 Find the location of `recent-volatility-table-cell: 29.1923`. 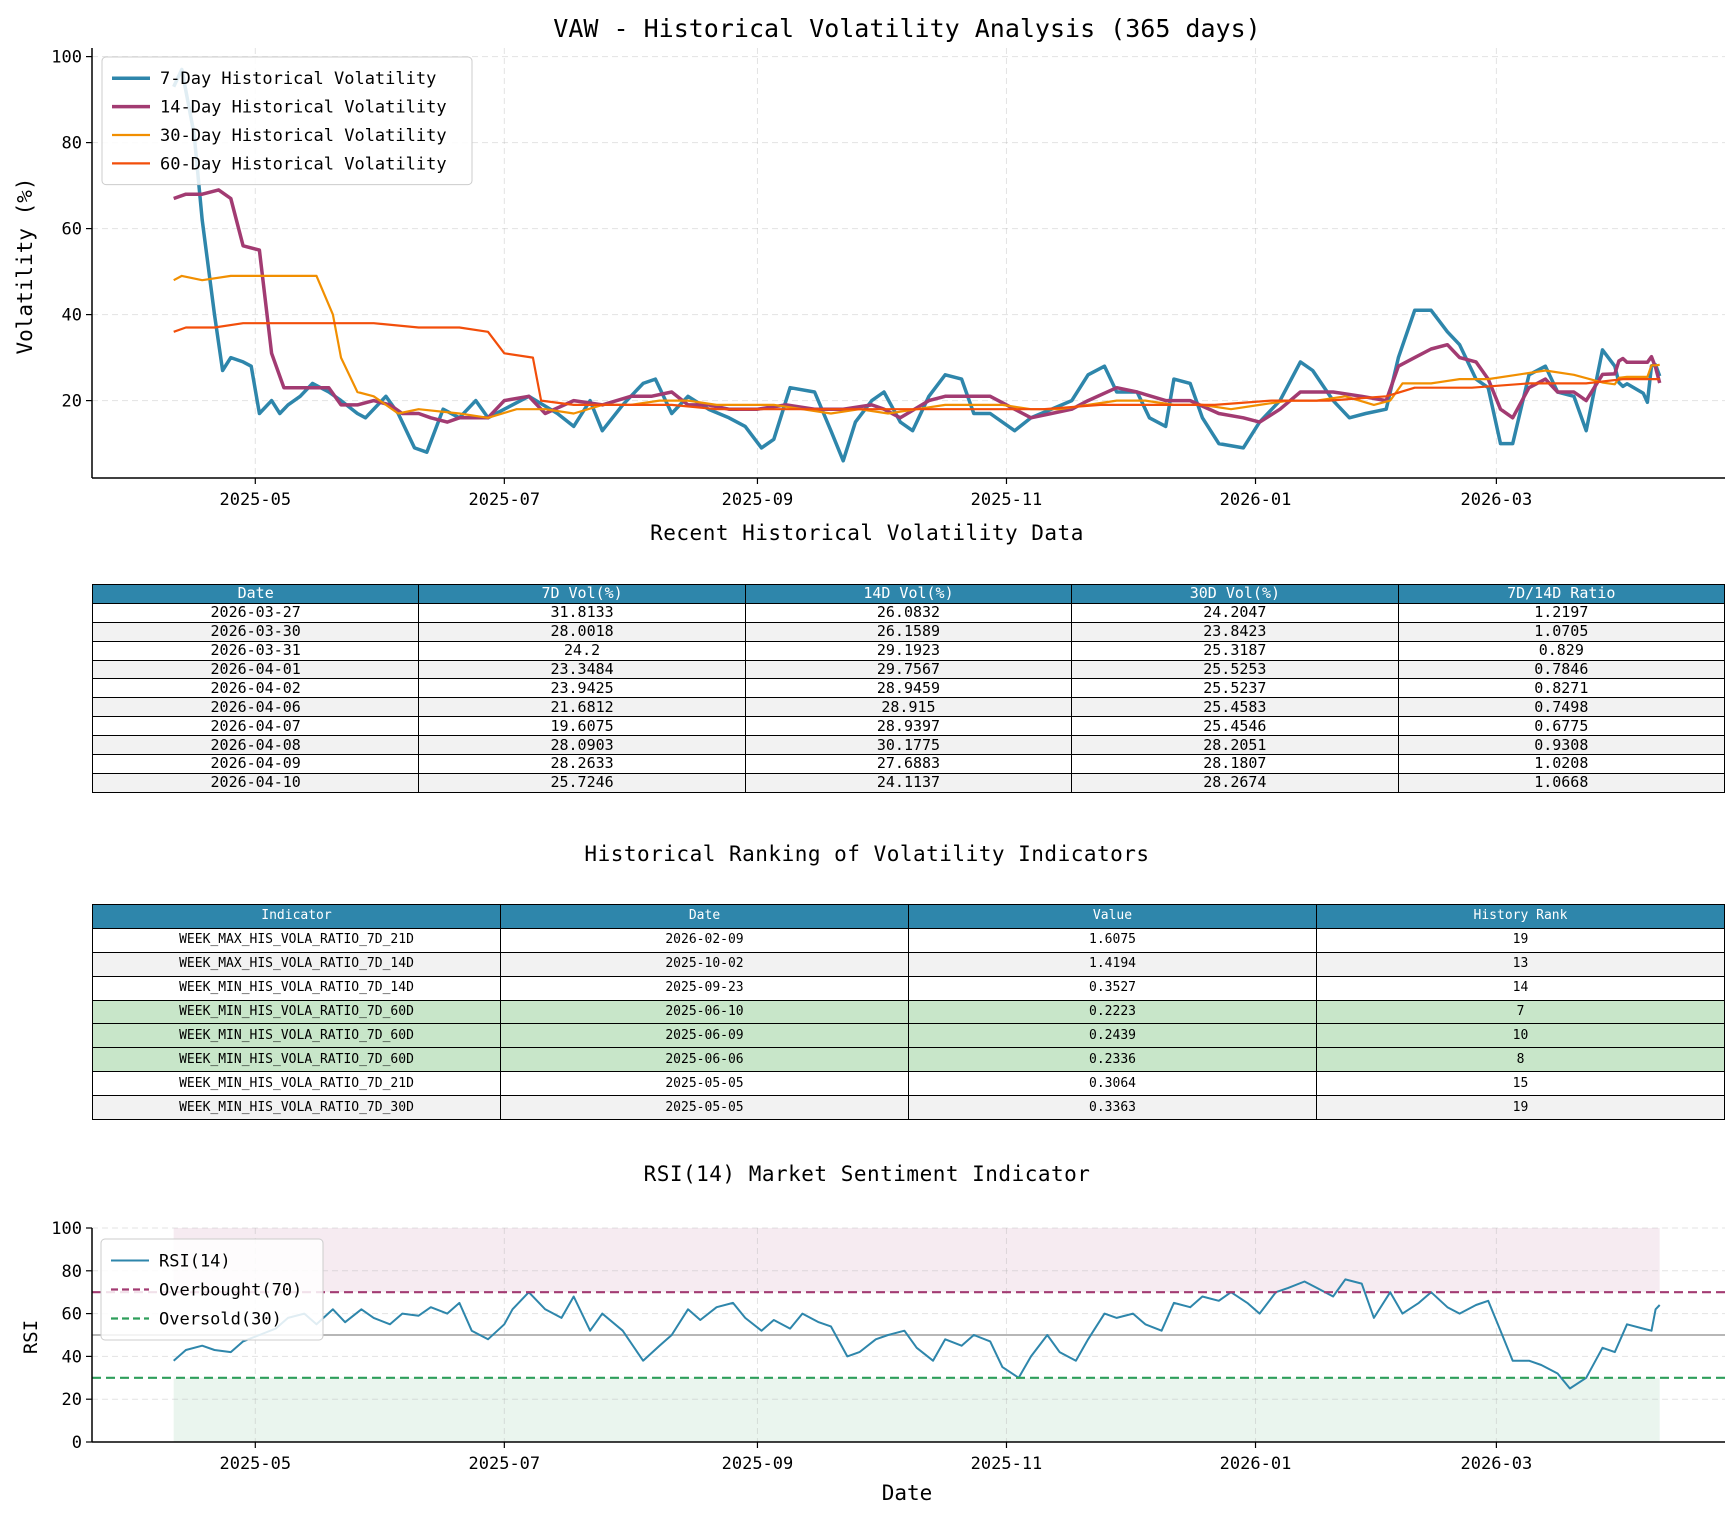

recent-volatility-table-cell: 29.1923 is located at coordinates (908, 650).